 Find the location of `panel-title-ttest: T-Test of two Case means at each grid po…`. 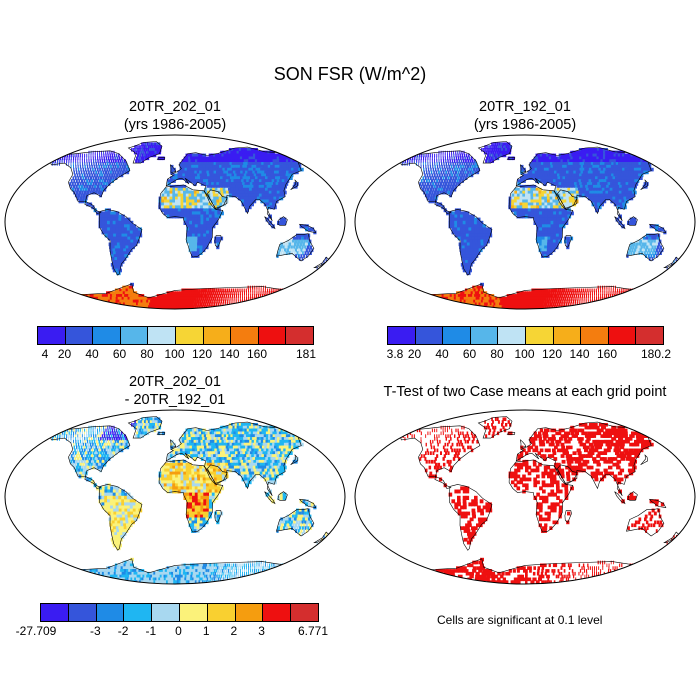

panel-title-ttest: T-Test of two Case means at each grid po… is located at coordinates (525, 392).